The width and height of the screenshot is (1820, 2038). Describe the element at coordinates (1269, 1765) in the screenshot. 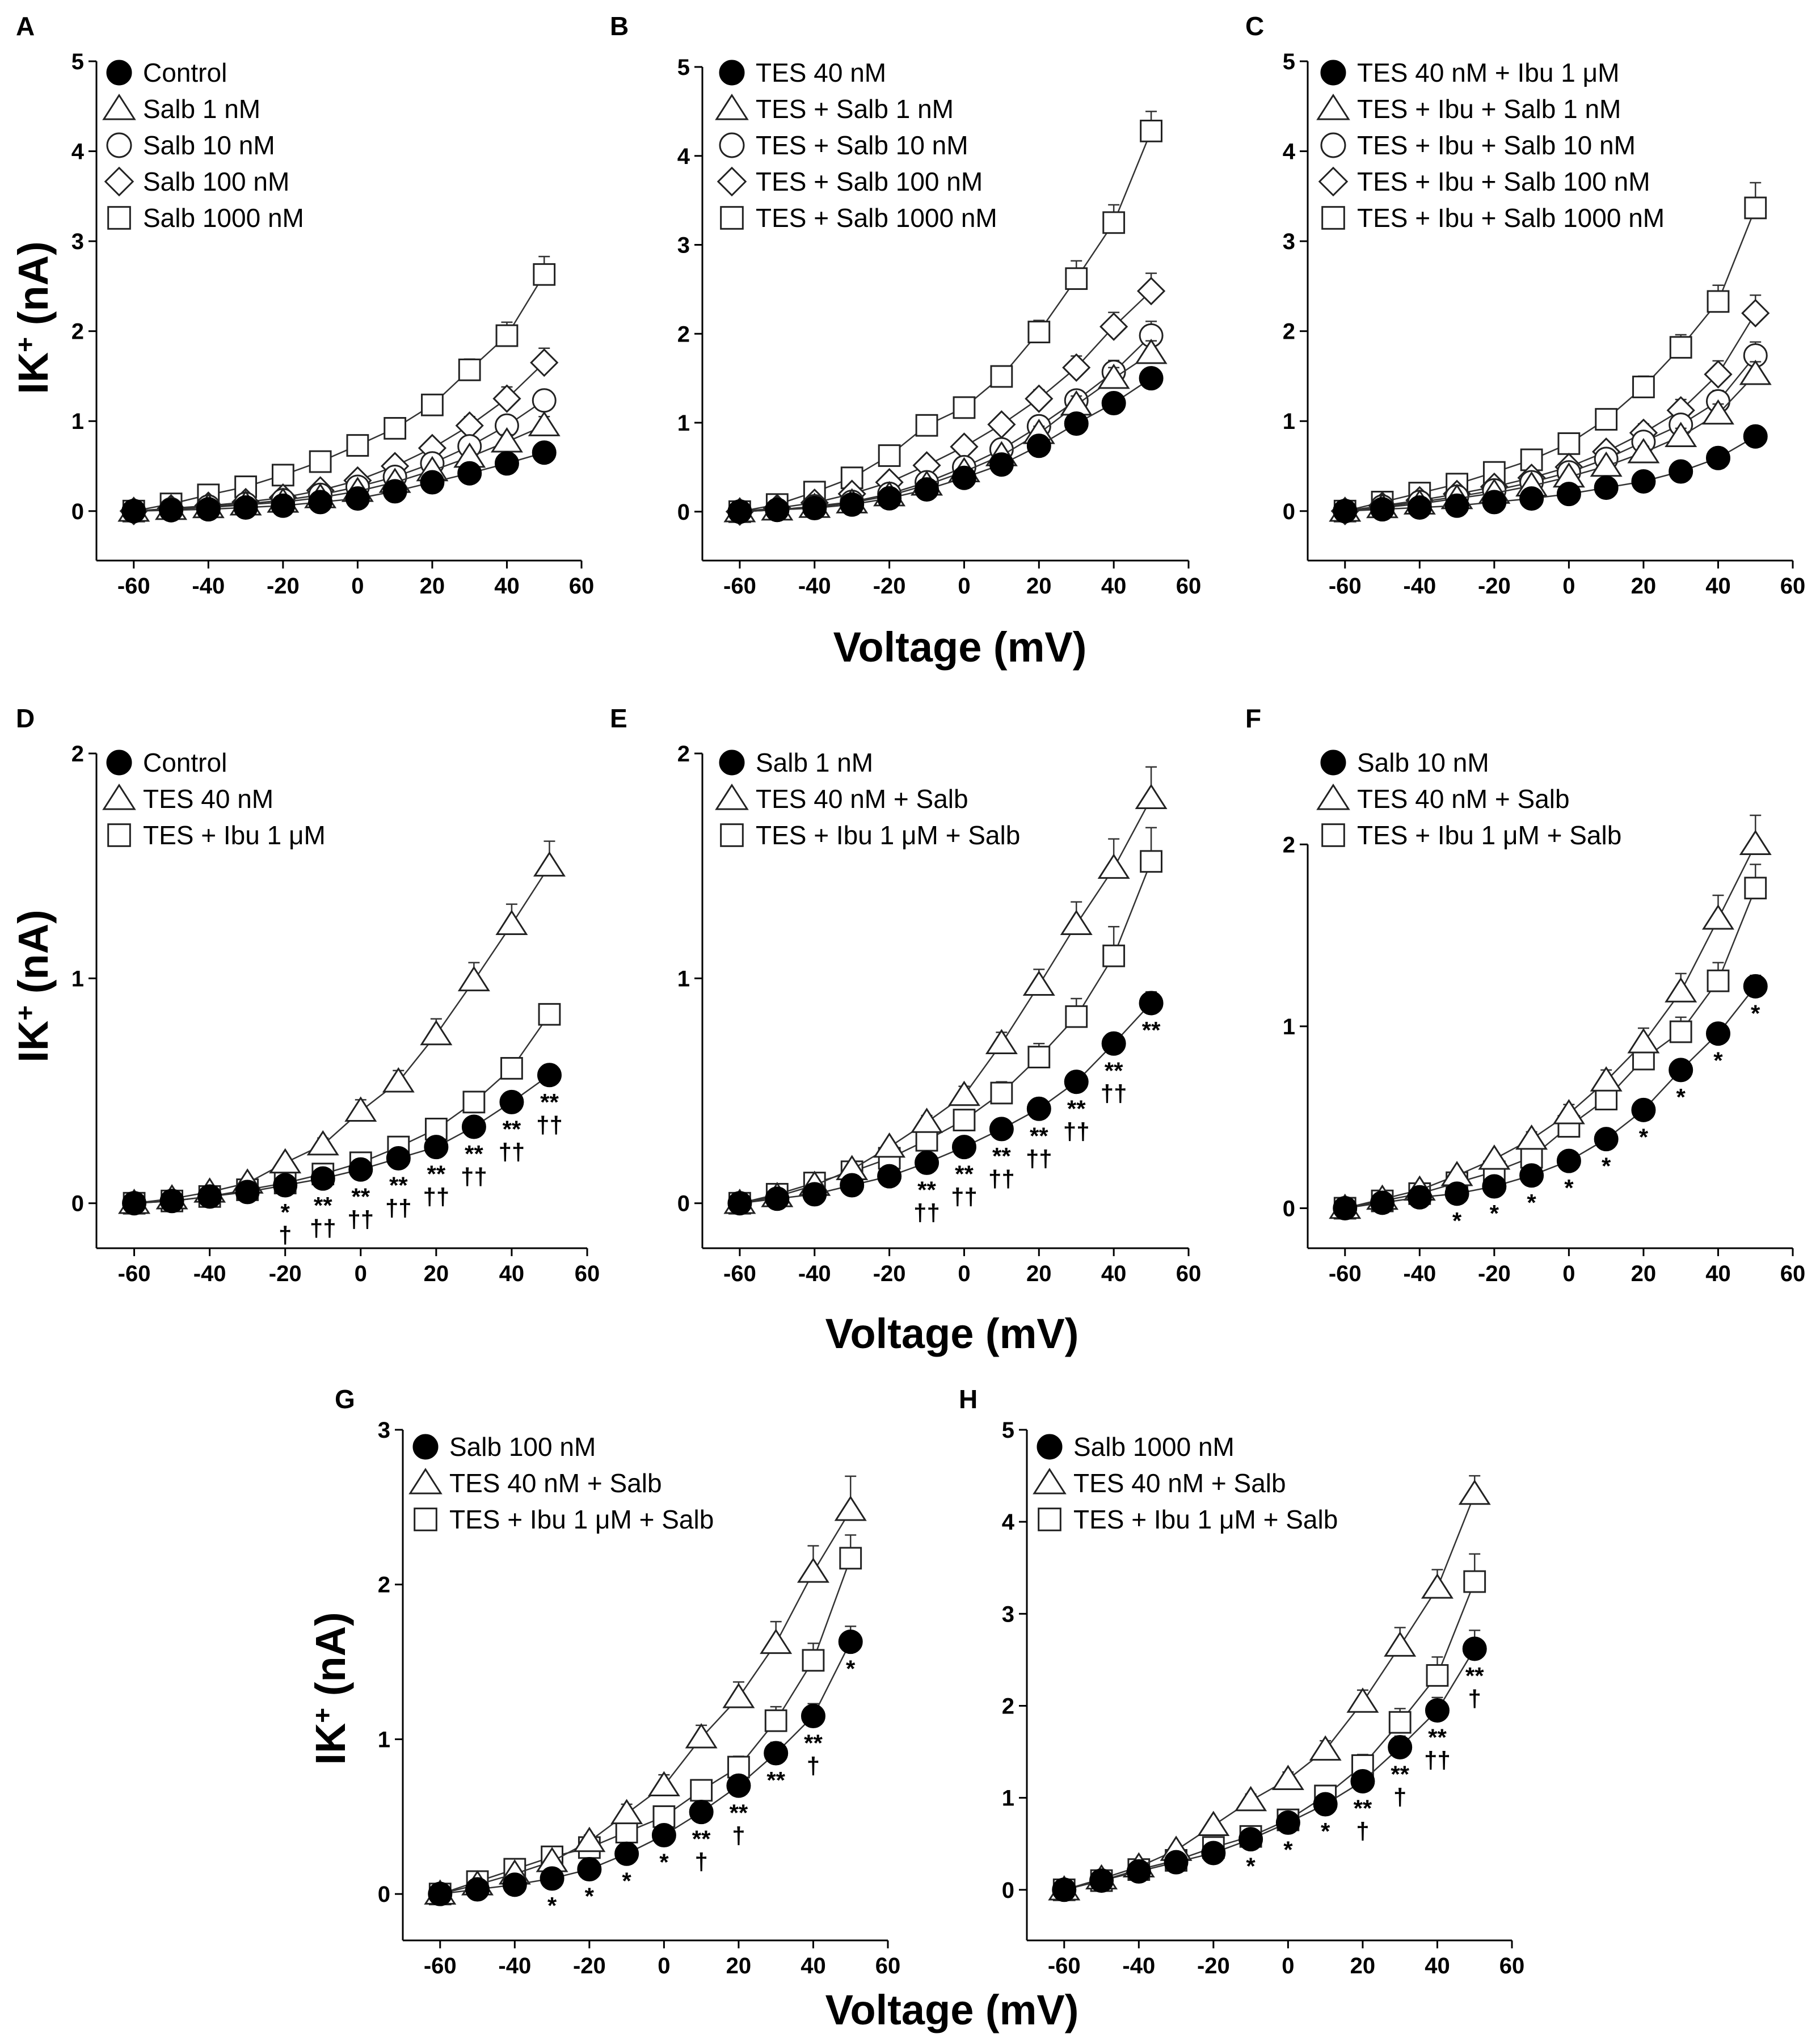

I see `series-salb-1000-nm` at that location.